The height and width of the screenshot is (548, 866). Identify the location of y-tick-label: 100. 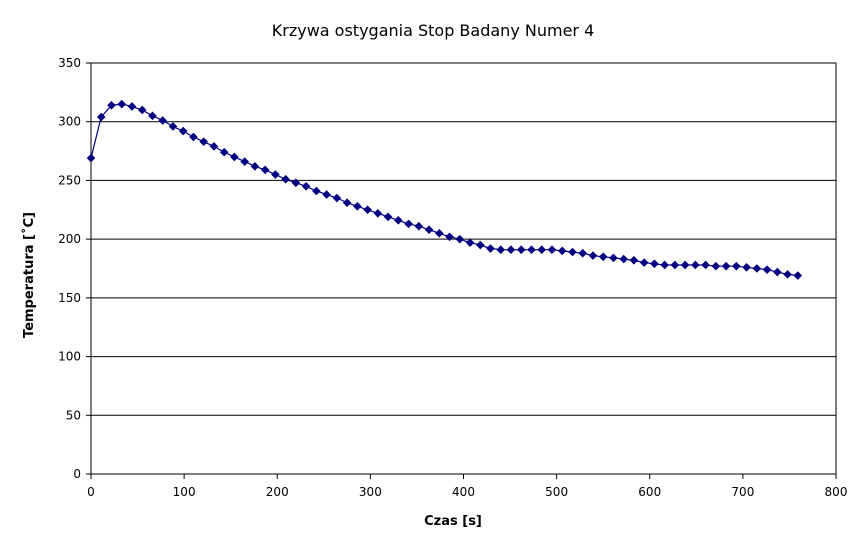
(69, 357).